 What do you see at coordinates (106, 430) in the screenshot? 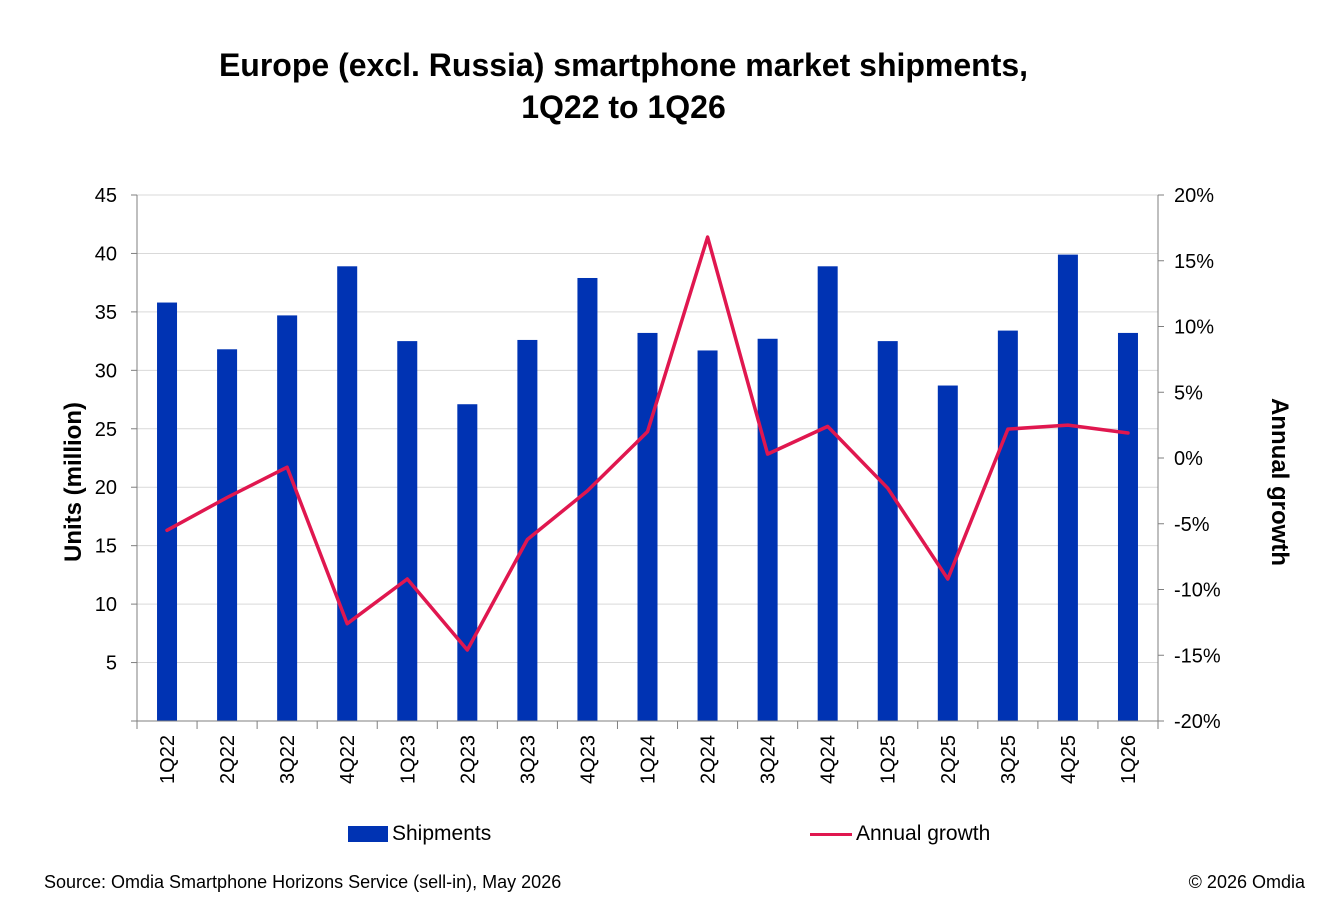
I see `y-tick-label: 25` at bounding box center [106, 430].